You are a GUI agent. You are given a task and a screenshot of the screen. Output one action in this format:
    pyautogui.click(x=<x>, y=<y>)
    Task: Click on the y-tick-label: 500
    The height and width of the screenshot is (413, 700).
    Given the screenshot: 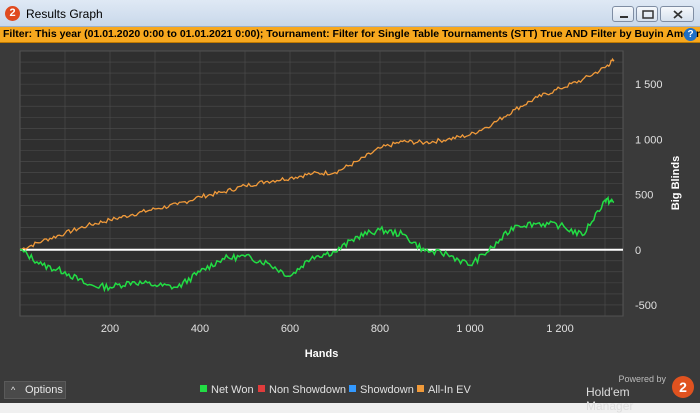 What is the action you would take?
    pyautogui.click(x=644, y=196)
    